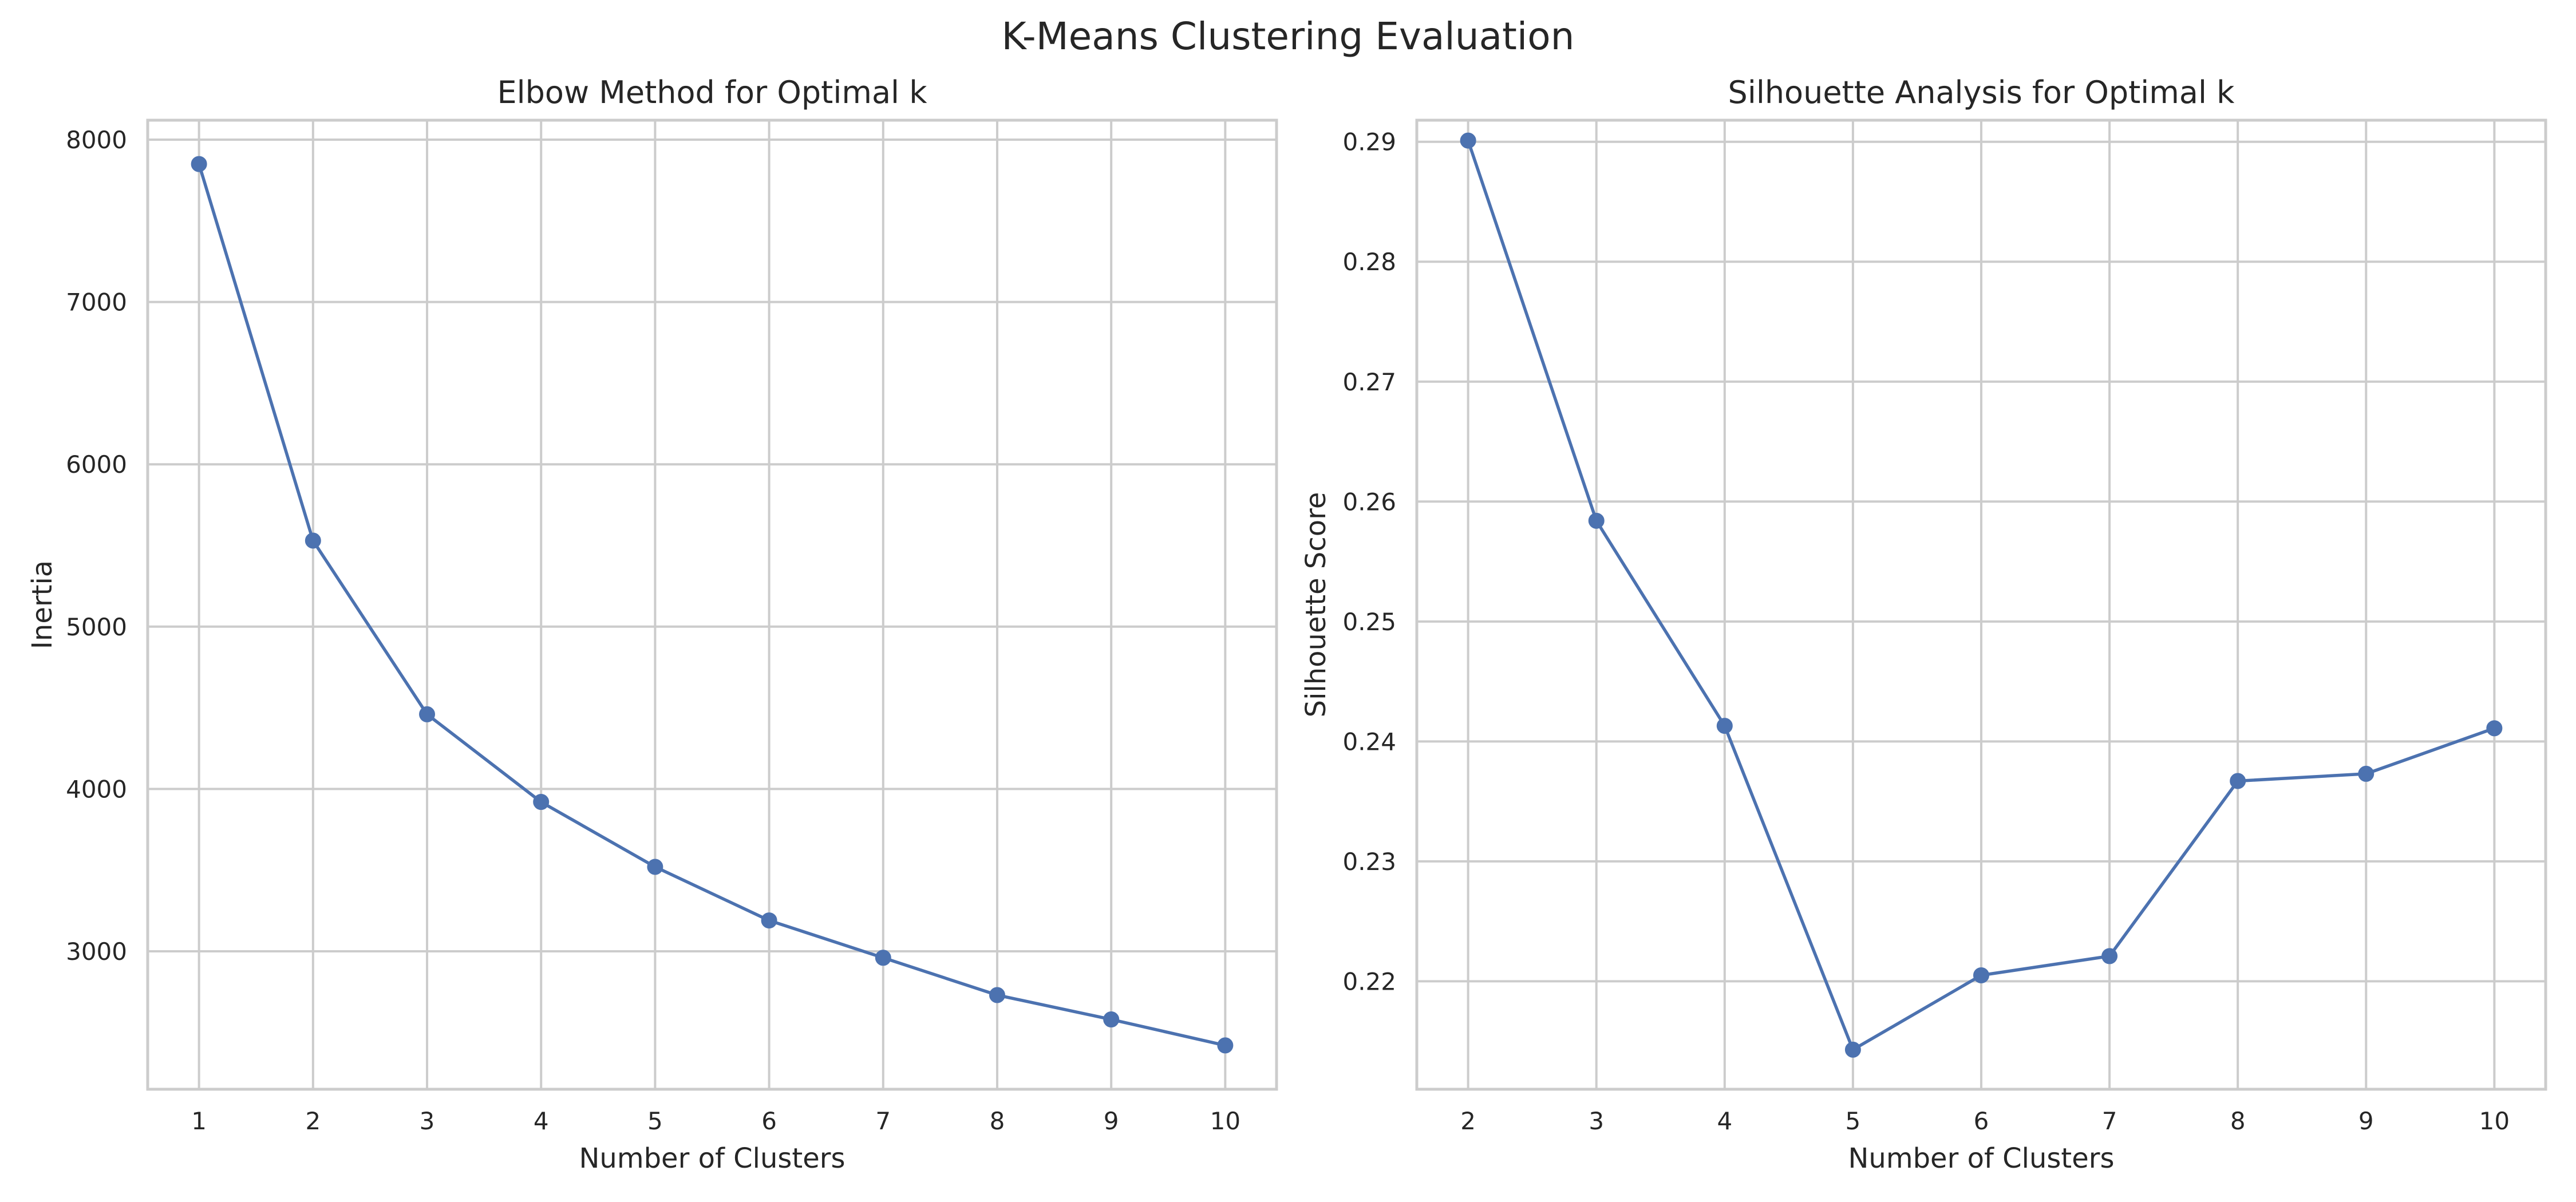  I want to click on chart-0-x-tick-label: 8, so click(997, 1121).